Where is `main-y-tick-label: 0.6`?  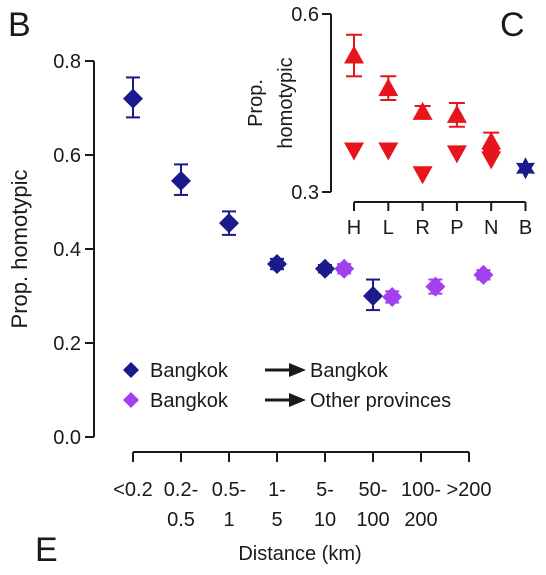
main-y-tick-label: 0.6 is located at coordinates (67, 156).